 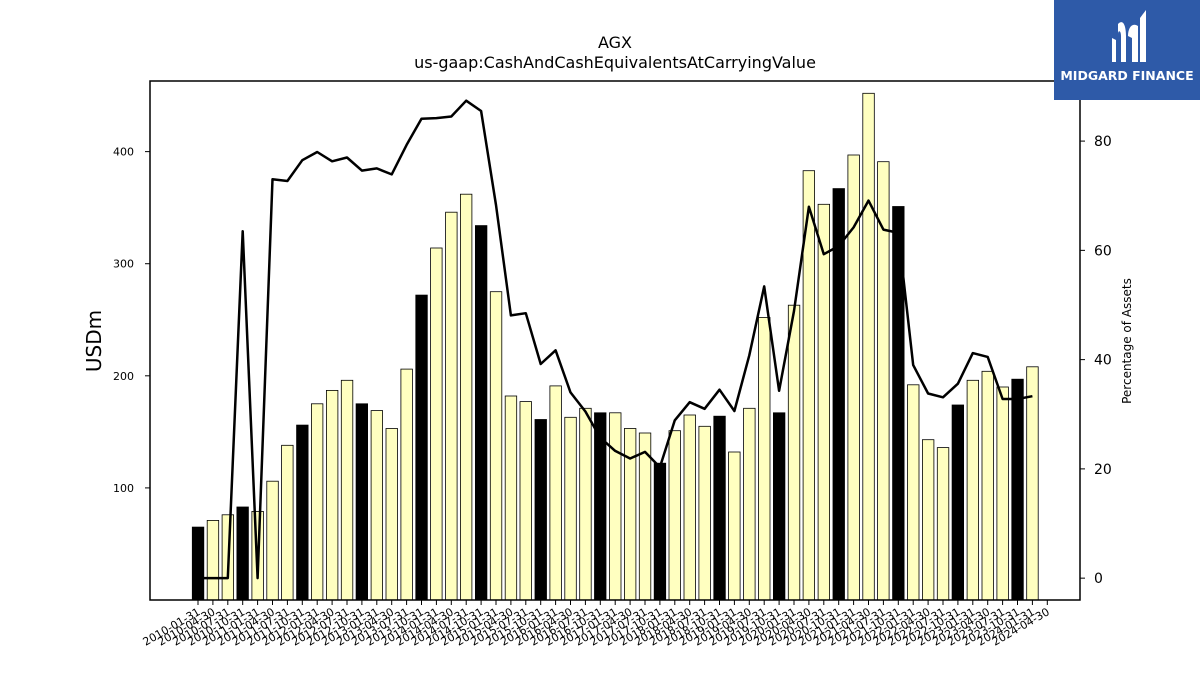 What do you see at coordinates (1127, 341) in the screenshot?
I see `y2-axis-label: Percentage of Assets` at bounding box center [1127, 341].